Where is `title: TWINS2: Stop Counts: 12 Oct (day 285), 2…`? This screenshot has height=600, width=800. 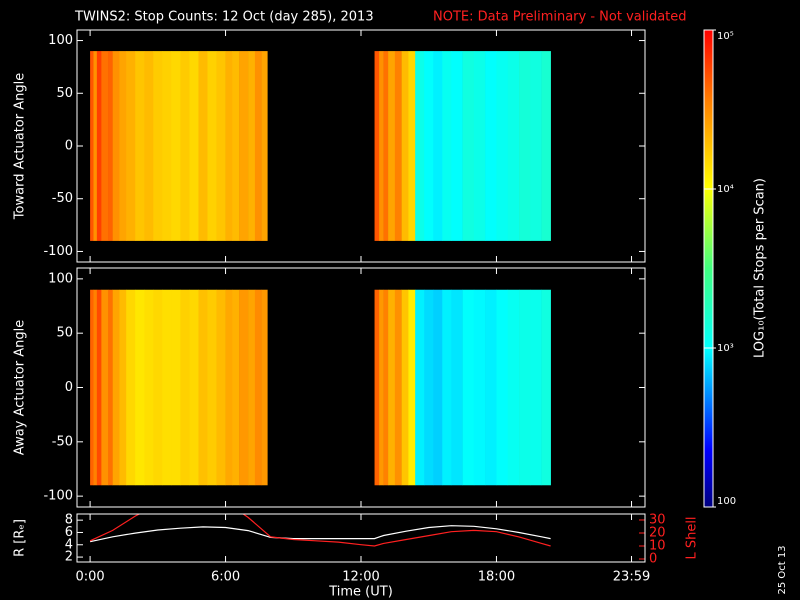
title: TWINS2: Stop Counts: 12 Oct (day 285), 2… is located at coordinates (224, 17).